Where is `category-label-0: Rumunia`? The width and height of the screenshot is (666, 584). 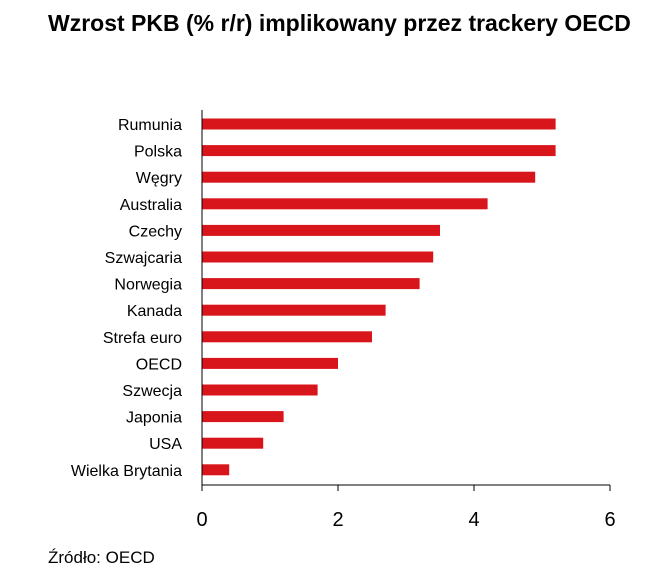
category-label-0: Rumunia is located at coordinates (150, 125).